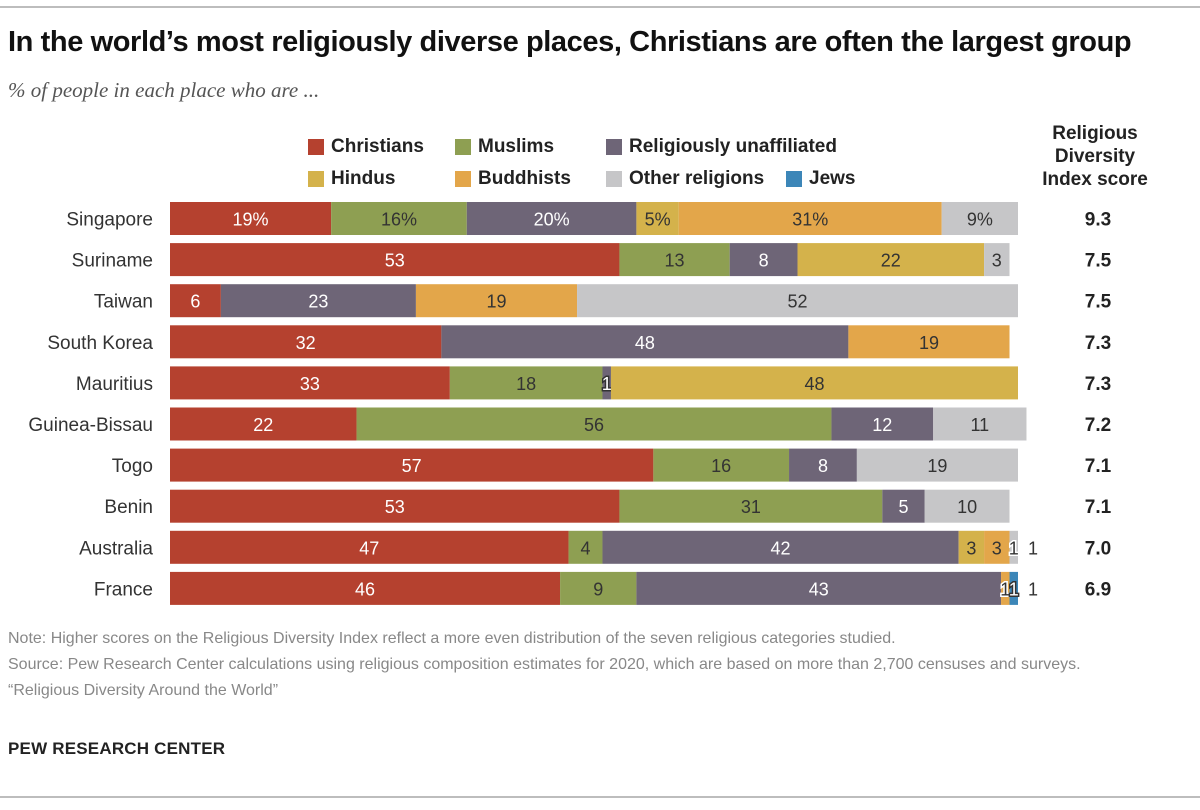 Image resolution: width=1200 pixels, height=810 pixels. I want to click on outside-data-label: 1, so click(1033, 589).